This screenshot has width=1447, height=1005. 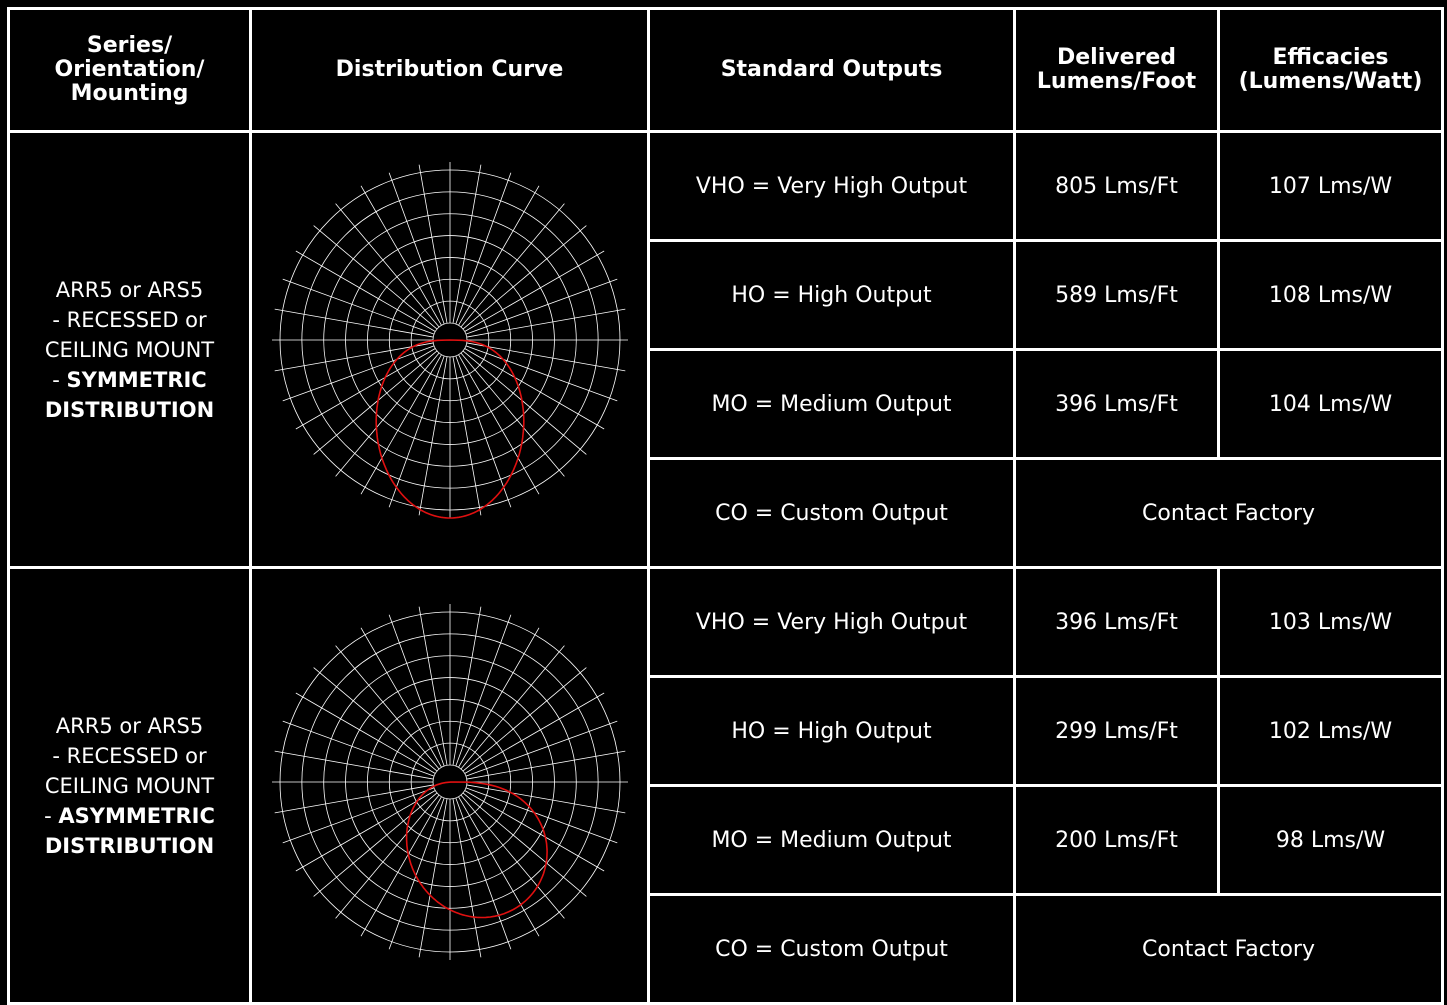 I want to click on series-distribution-type: ASYMMETRIC DISTRIBUTION, so click(x=129, y=830).